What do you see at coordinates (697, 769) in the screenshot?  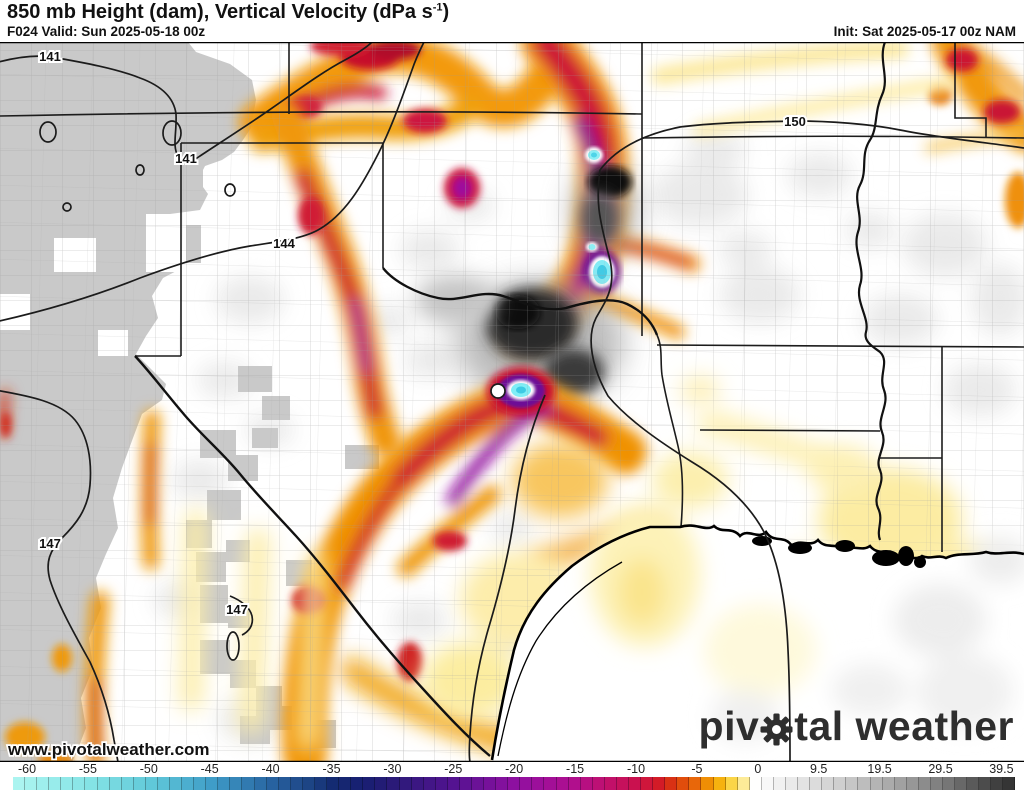 I see `colorbar-tick: -5` at bounding box center [697, 769].